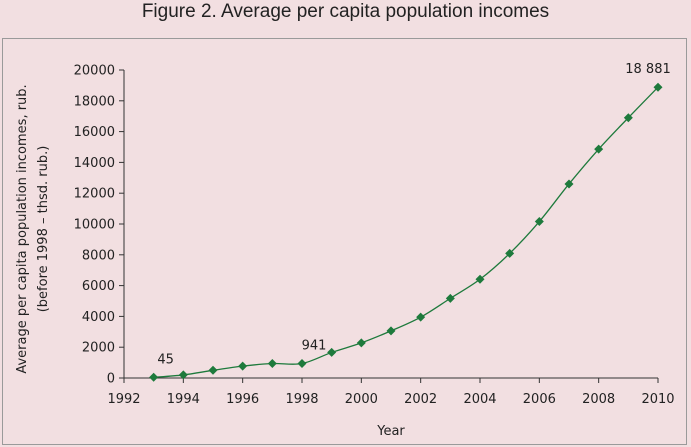  Describe the element at coordinates (98, 286) in the screenshot. I see `y-tick-label: 6000` at that location.